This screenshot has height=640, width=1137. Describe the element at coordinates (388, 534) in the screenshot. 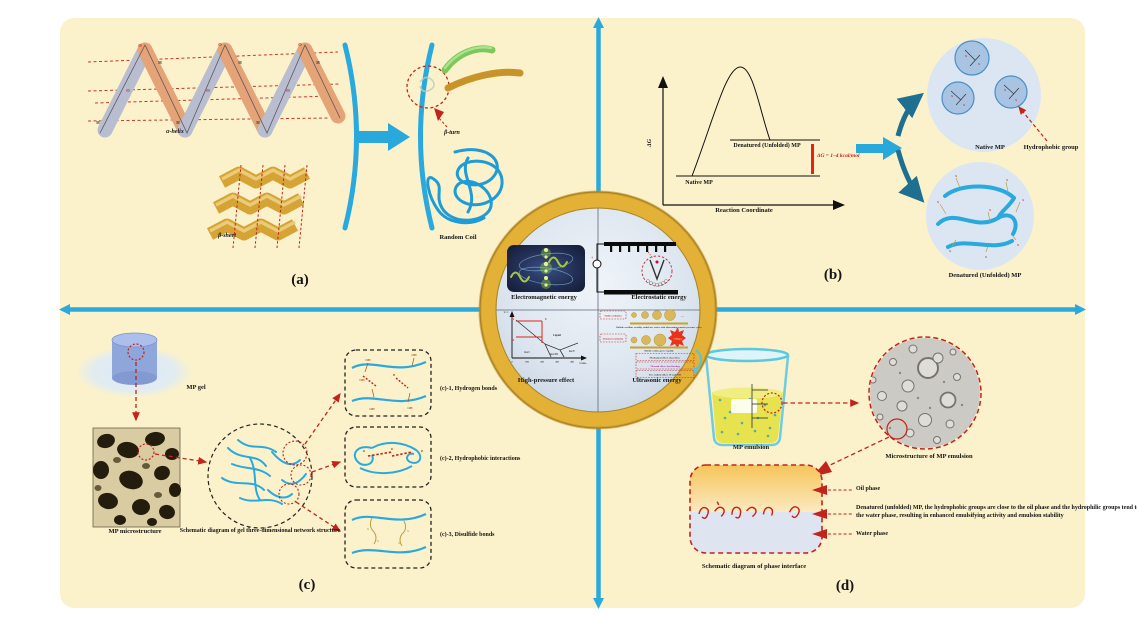

I see `disulfide-bonds-box: S S S S` at that location.